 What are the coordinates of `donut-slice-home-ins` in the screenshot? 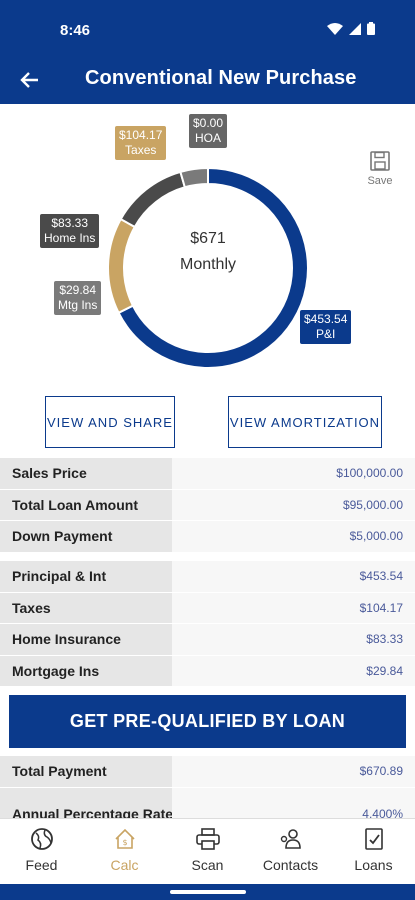 It's located at (153, 199).